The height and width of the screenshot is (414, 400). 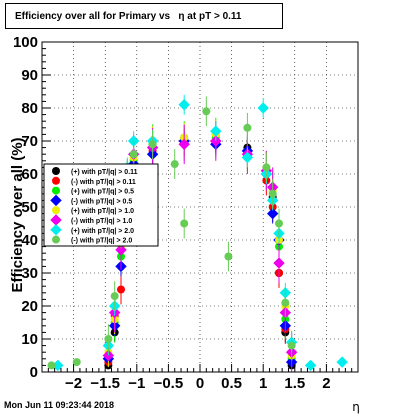 I want to click on x-tick-label: −1, so click(x=136, y=383).